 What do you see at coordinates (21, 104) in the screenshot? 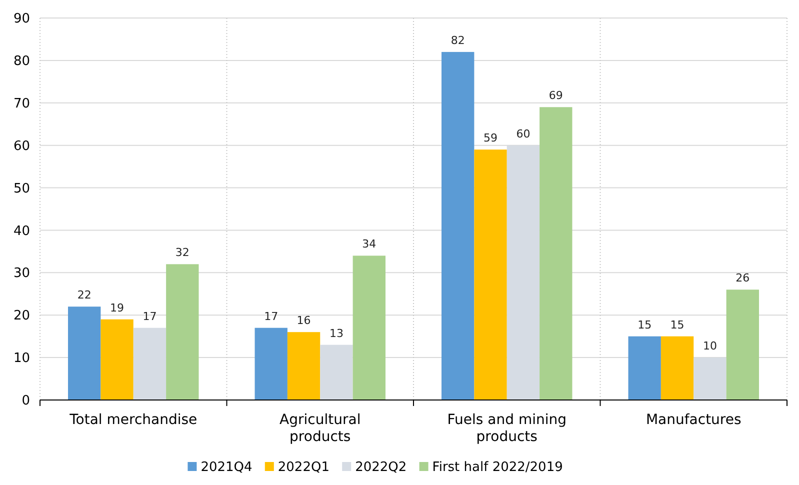
I see `y-tick-label: 70` at bounding box center [21, 104].